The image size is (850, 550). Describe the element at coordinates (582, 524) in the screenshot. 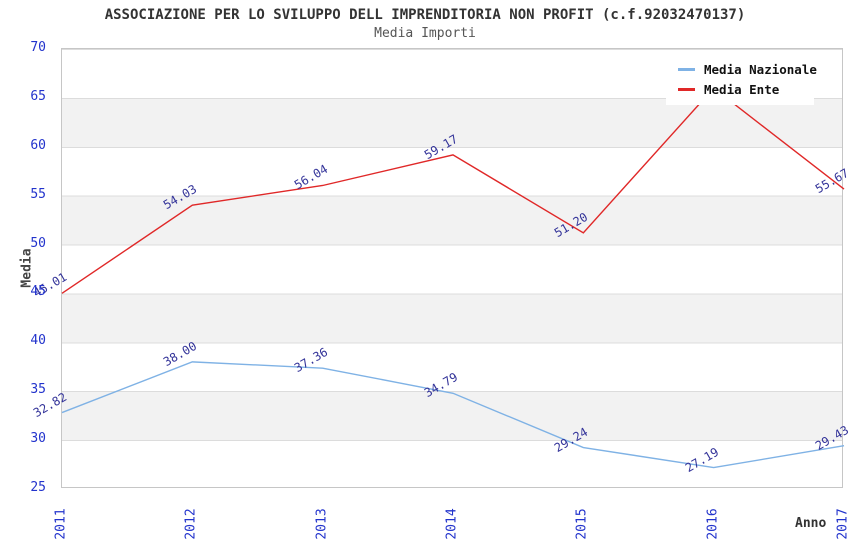

I see `x-tick-label: 2015` at that location.